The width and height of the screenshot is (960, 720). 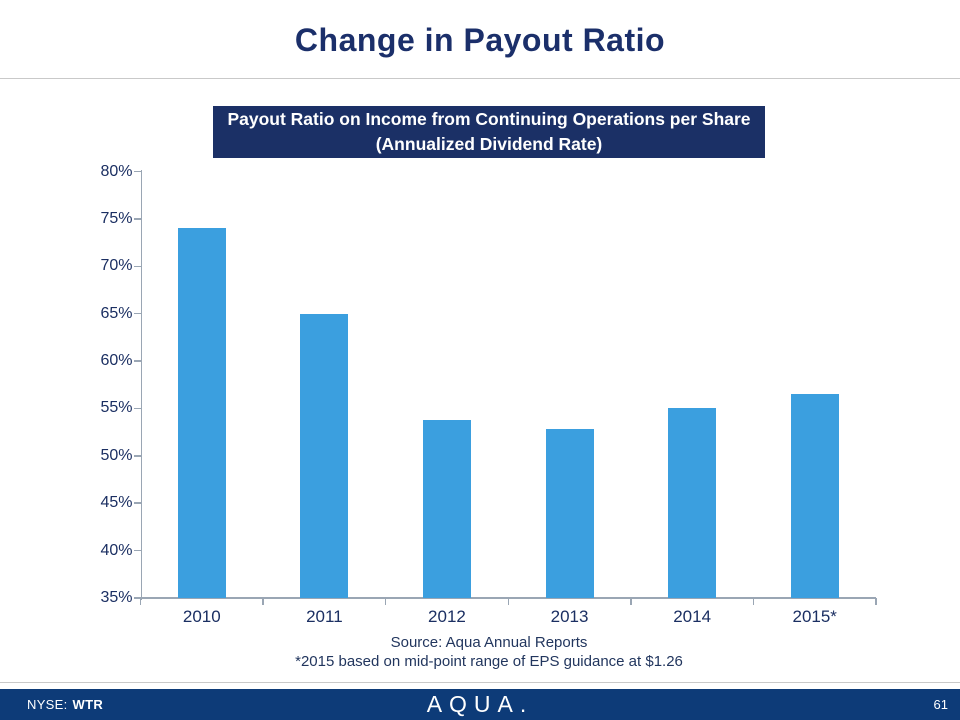 I want to click on y-axis-label: 45%, so click(x=116, y=503).